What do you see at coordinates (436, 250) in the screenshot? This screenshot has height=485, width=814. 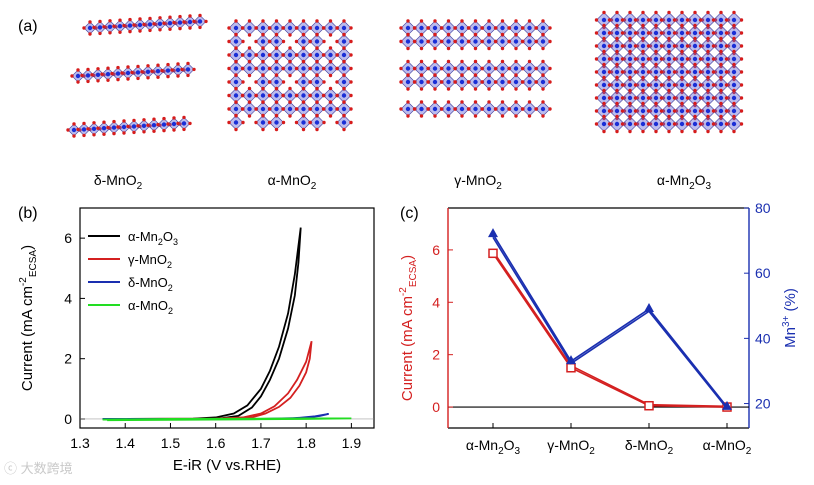 I see `left-tick-label: 6` at bounding box center [436, 250].